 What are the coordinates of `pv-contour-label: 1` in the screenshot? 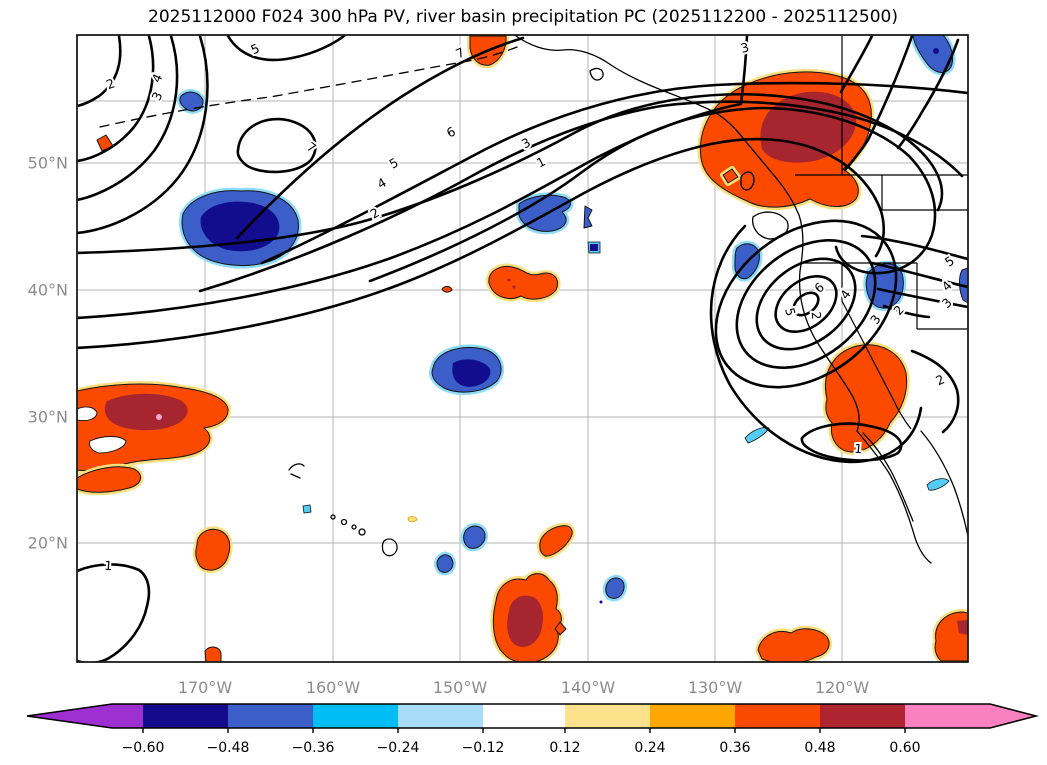 It's located at (541, 162).